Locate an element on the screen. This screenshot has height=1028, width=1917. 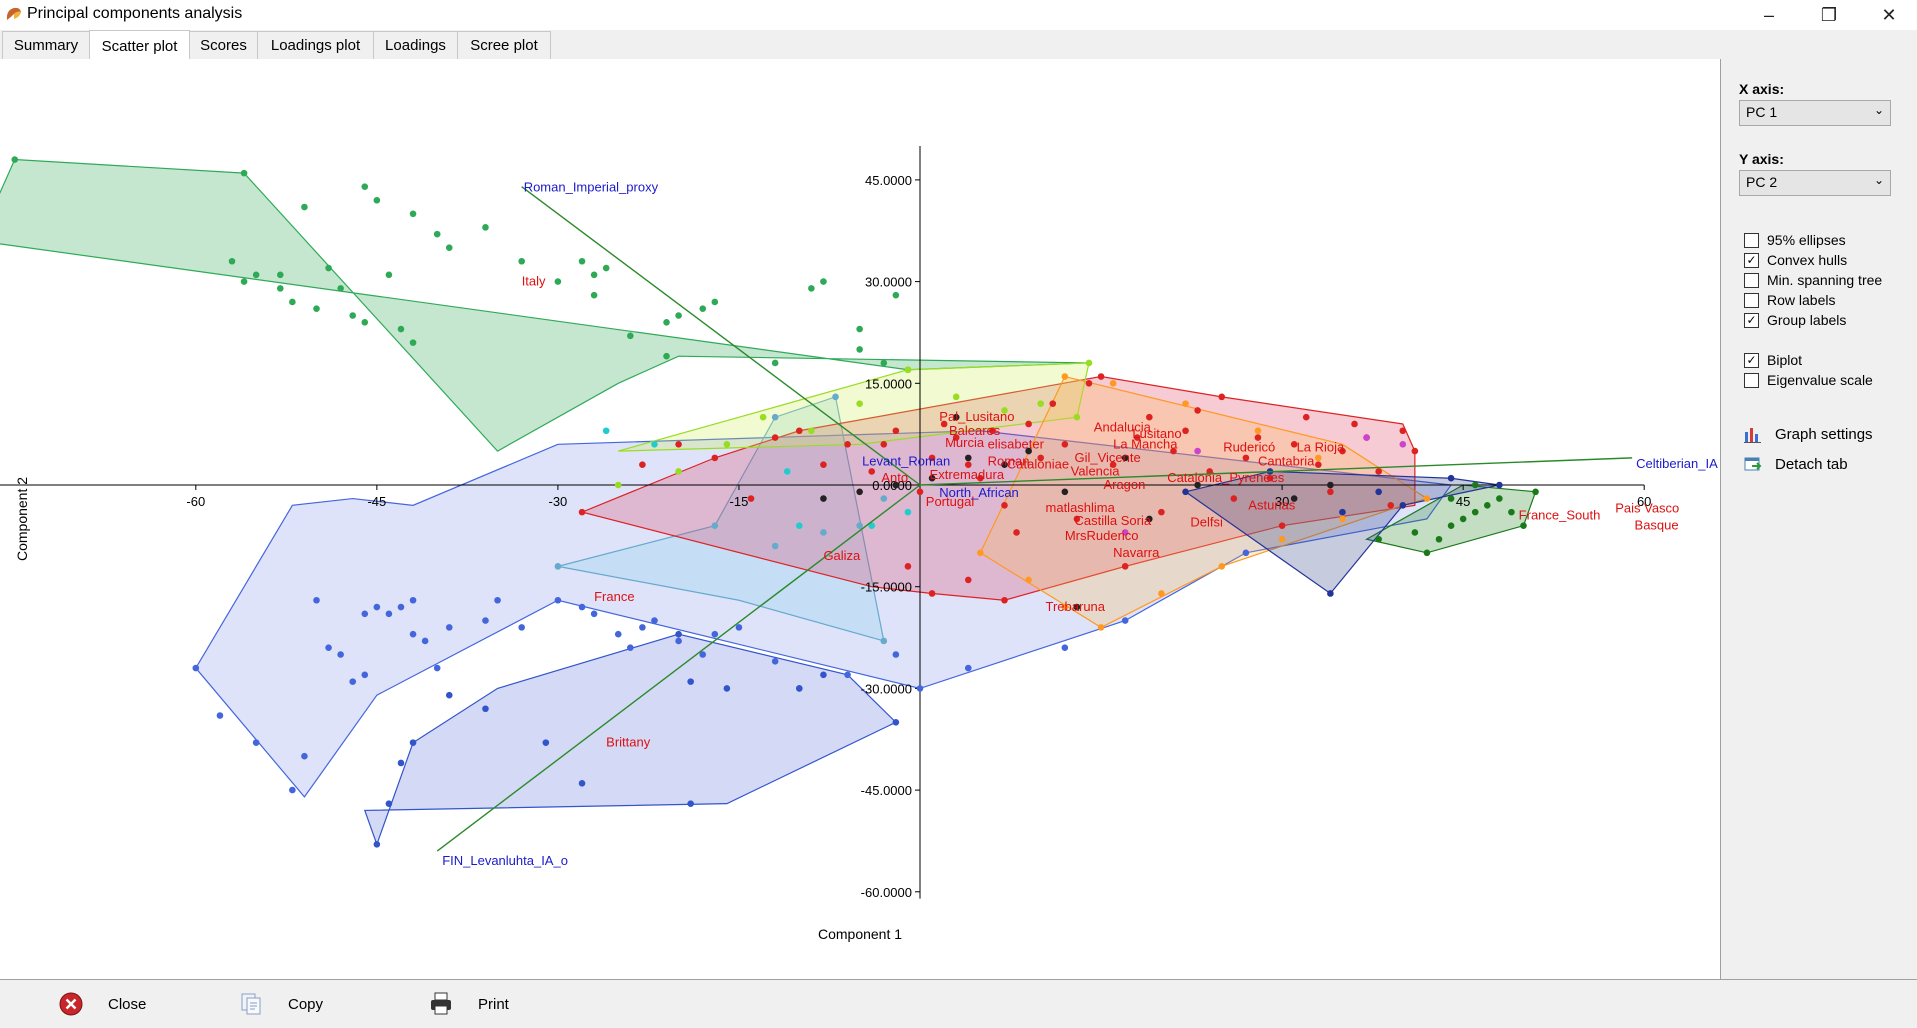
close-label: Close is located at coordinates (127, 1004).